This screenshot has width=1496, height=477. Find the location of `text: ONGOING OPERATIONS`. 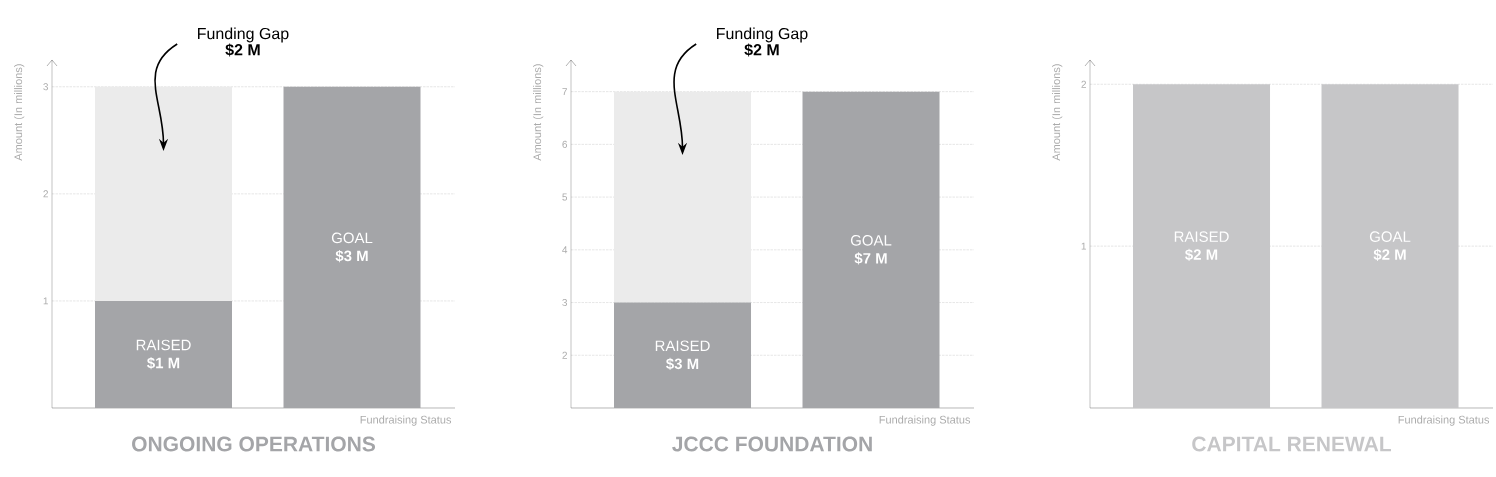

text: ONGOING OPERATIONS is located at coordinates (254, 444).